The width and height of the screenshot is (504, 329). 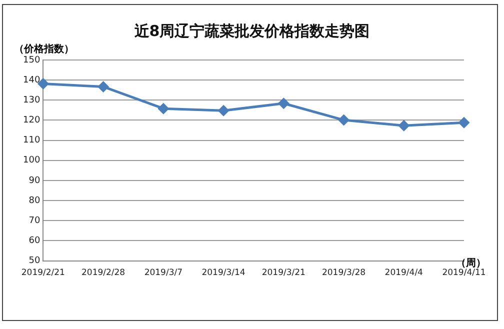 I want to click on x-tick-label: 2019/3/7, so click(x=163, y=273).